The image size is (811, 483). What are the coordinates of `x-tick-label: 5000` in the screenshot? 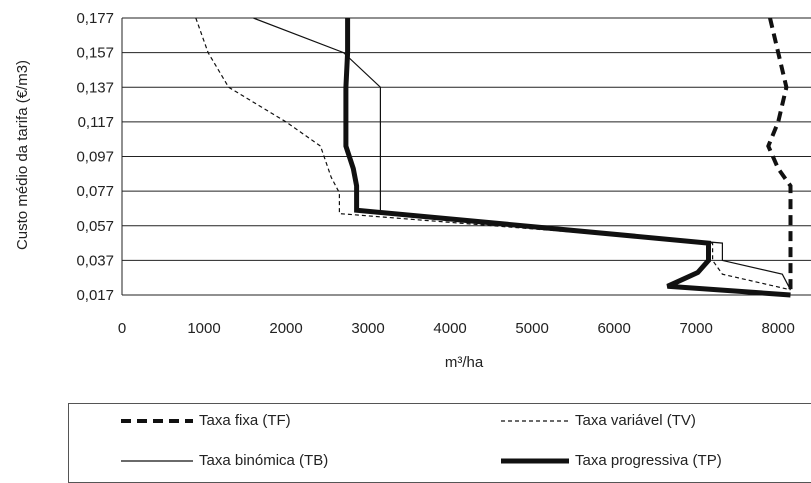 It's located at (531, 328).